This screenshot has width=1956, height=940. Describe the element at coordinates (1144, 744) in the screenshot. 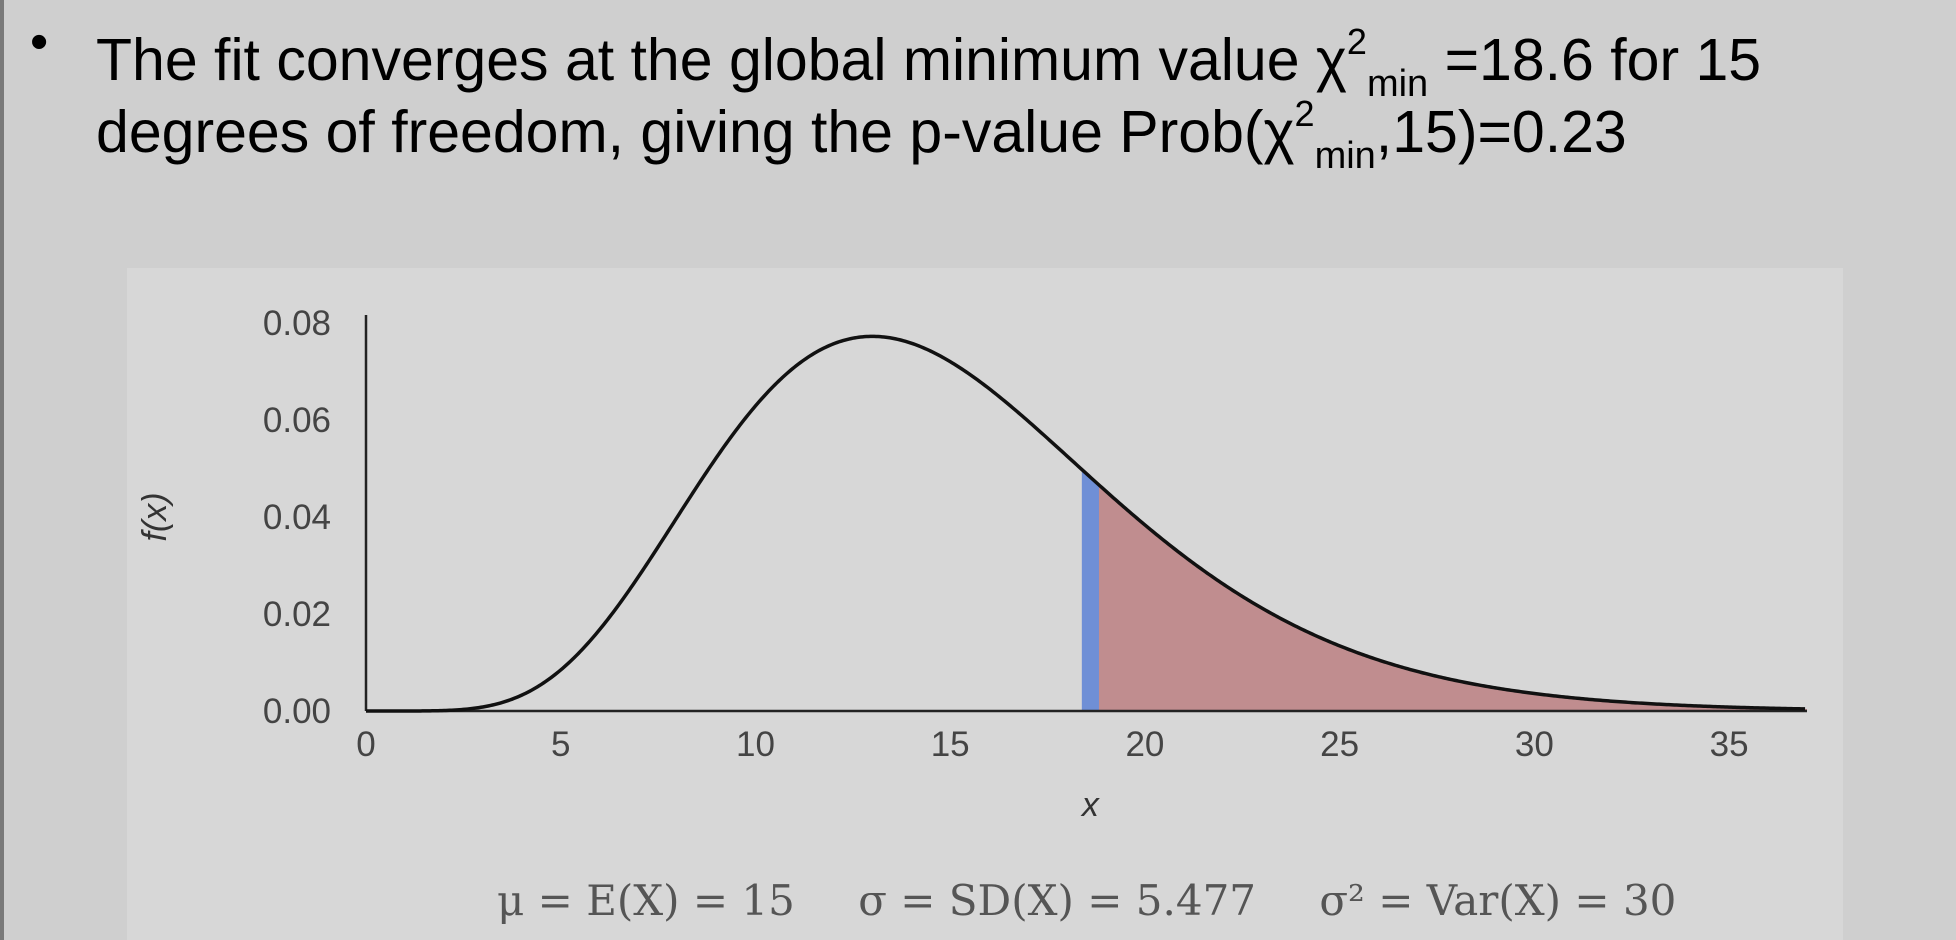

I see `x-tick-label-4: 20` at that location.